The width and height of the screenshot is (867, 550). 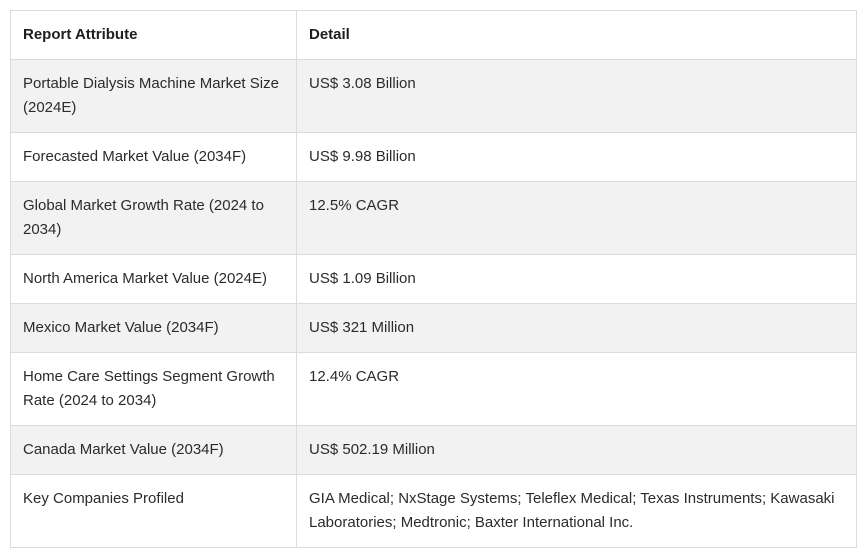 What do you see at coordinates (153, 218) in the screenshot?
I see `row-attribute: Global Market Growth Rate (2024 to 2034)` at bounding box center [153, 218].